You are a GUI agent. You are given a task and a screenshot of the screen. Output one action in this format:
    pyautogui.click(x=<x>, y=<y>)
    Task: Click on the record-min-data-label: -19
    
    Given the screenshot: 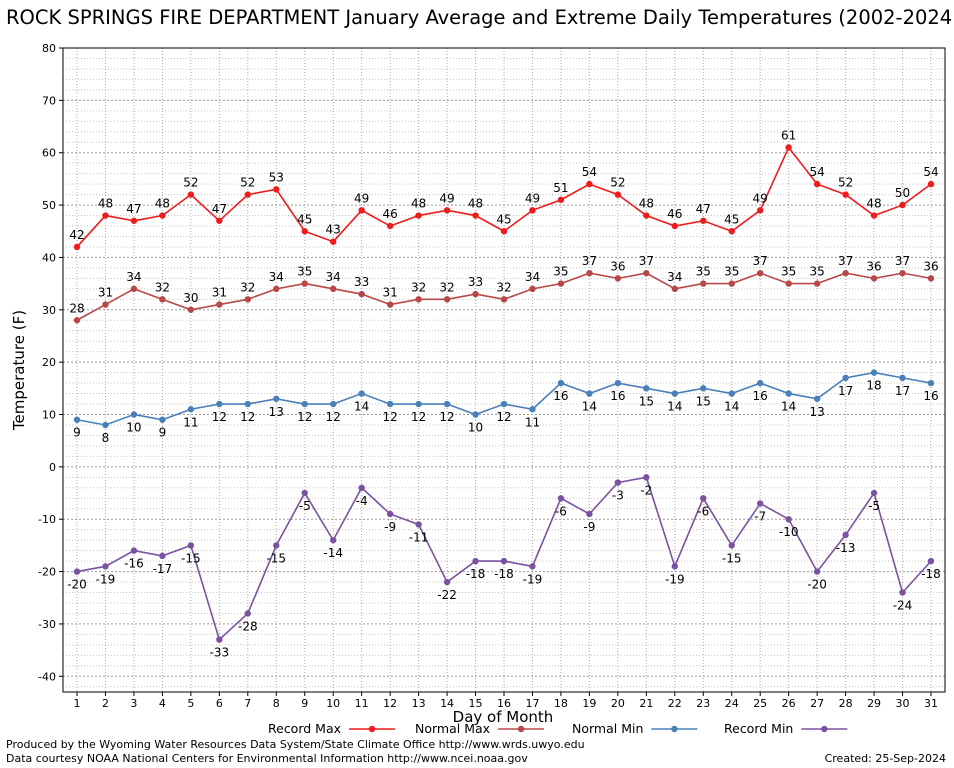 What is the action you would take?
    pyautogui.click(x=106, y=579)
    